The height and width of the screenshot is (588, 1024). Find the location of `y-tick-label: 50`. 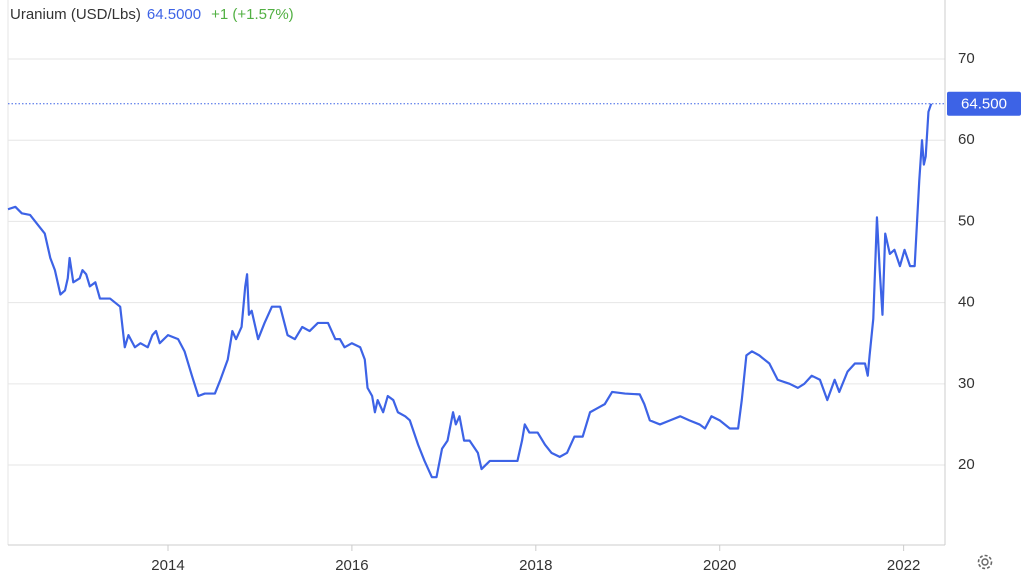

y-tick-label: 50 is located at coordinates (966, 220).